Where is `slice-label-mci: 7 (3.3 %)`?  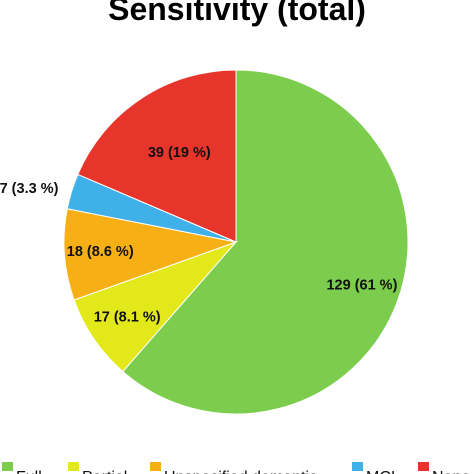 slice-label-mci: 7 (3.3 %) is located at coordinates (29, 189).